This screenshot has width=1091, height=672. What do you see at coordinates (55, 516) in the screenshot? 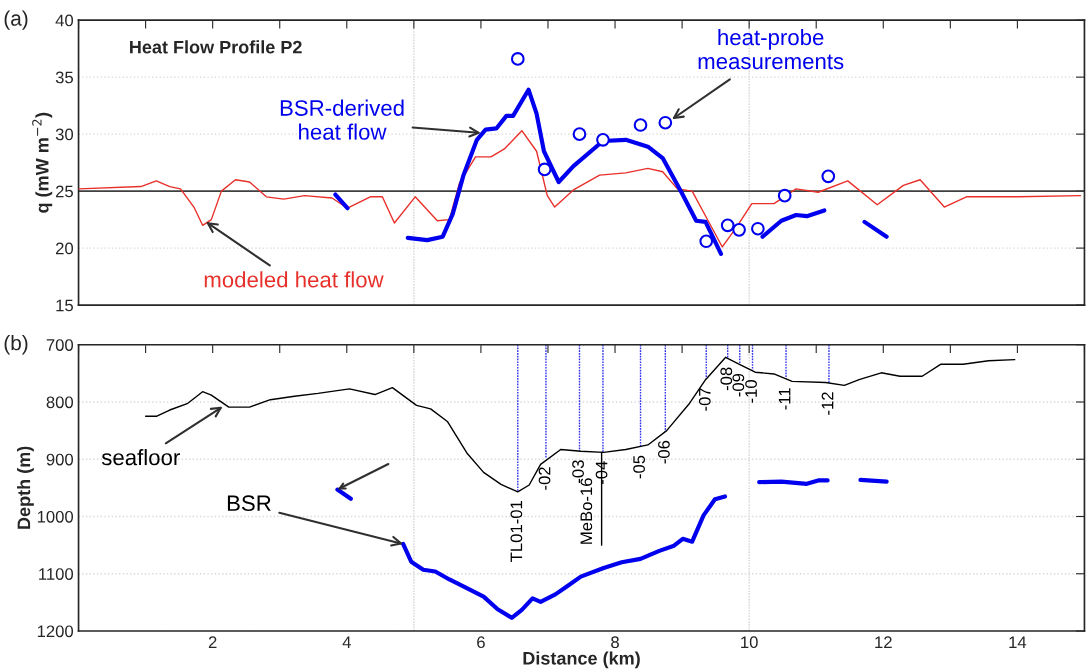
I see `y-tick-label: 1000` at bounding box center [55, 516].